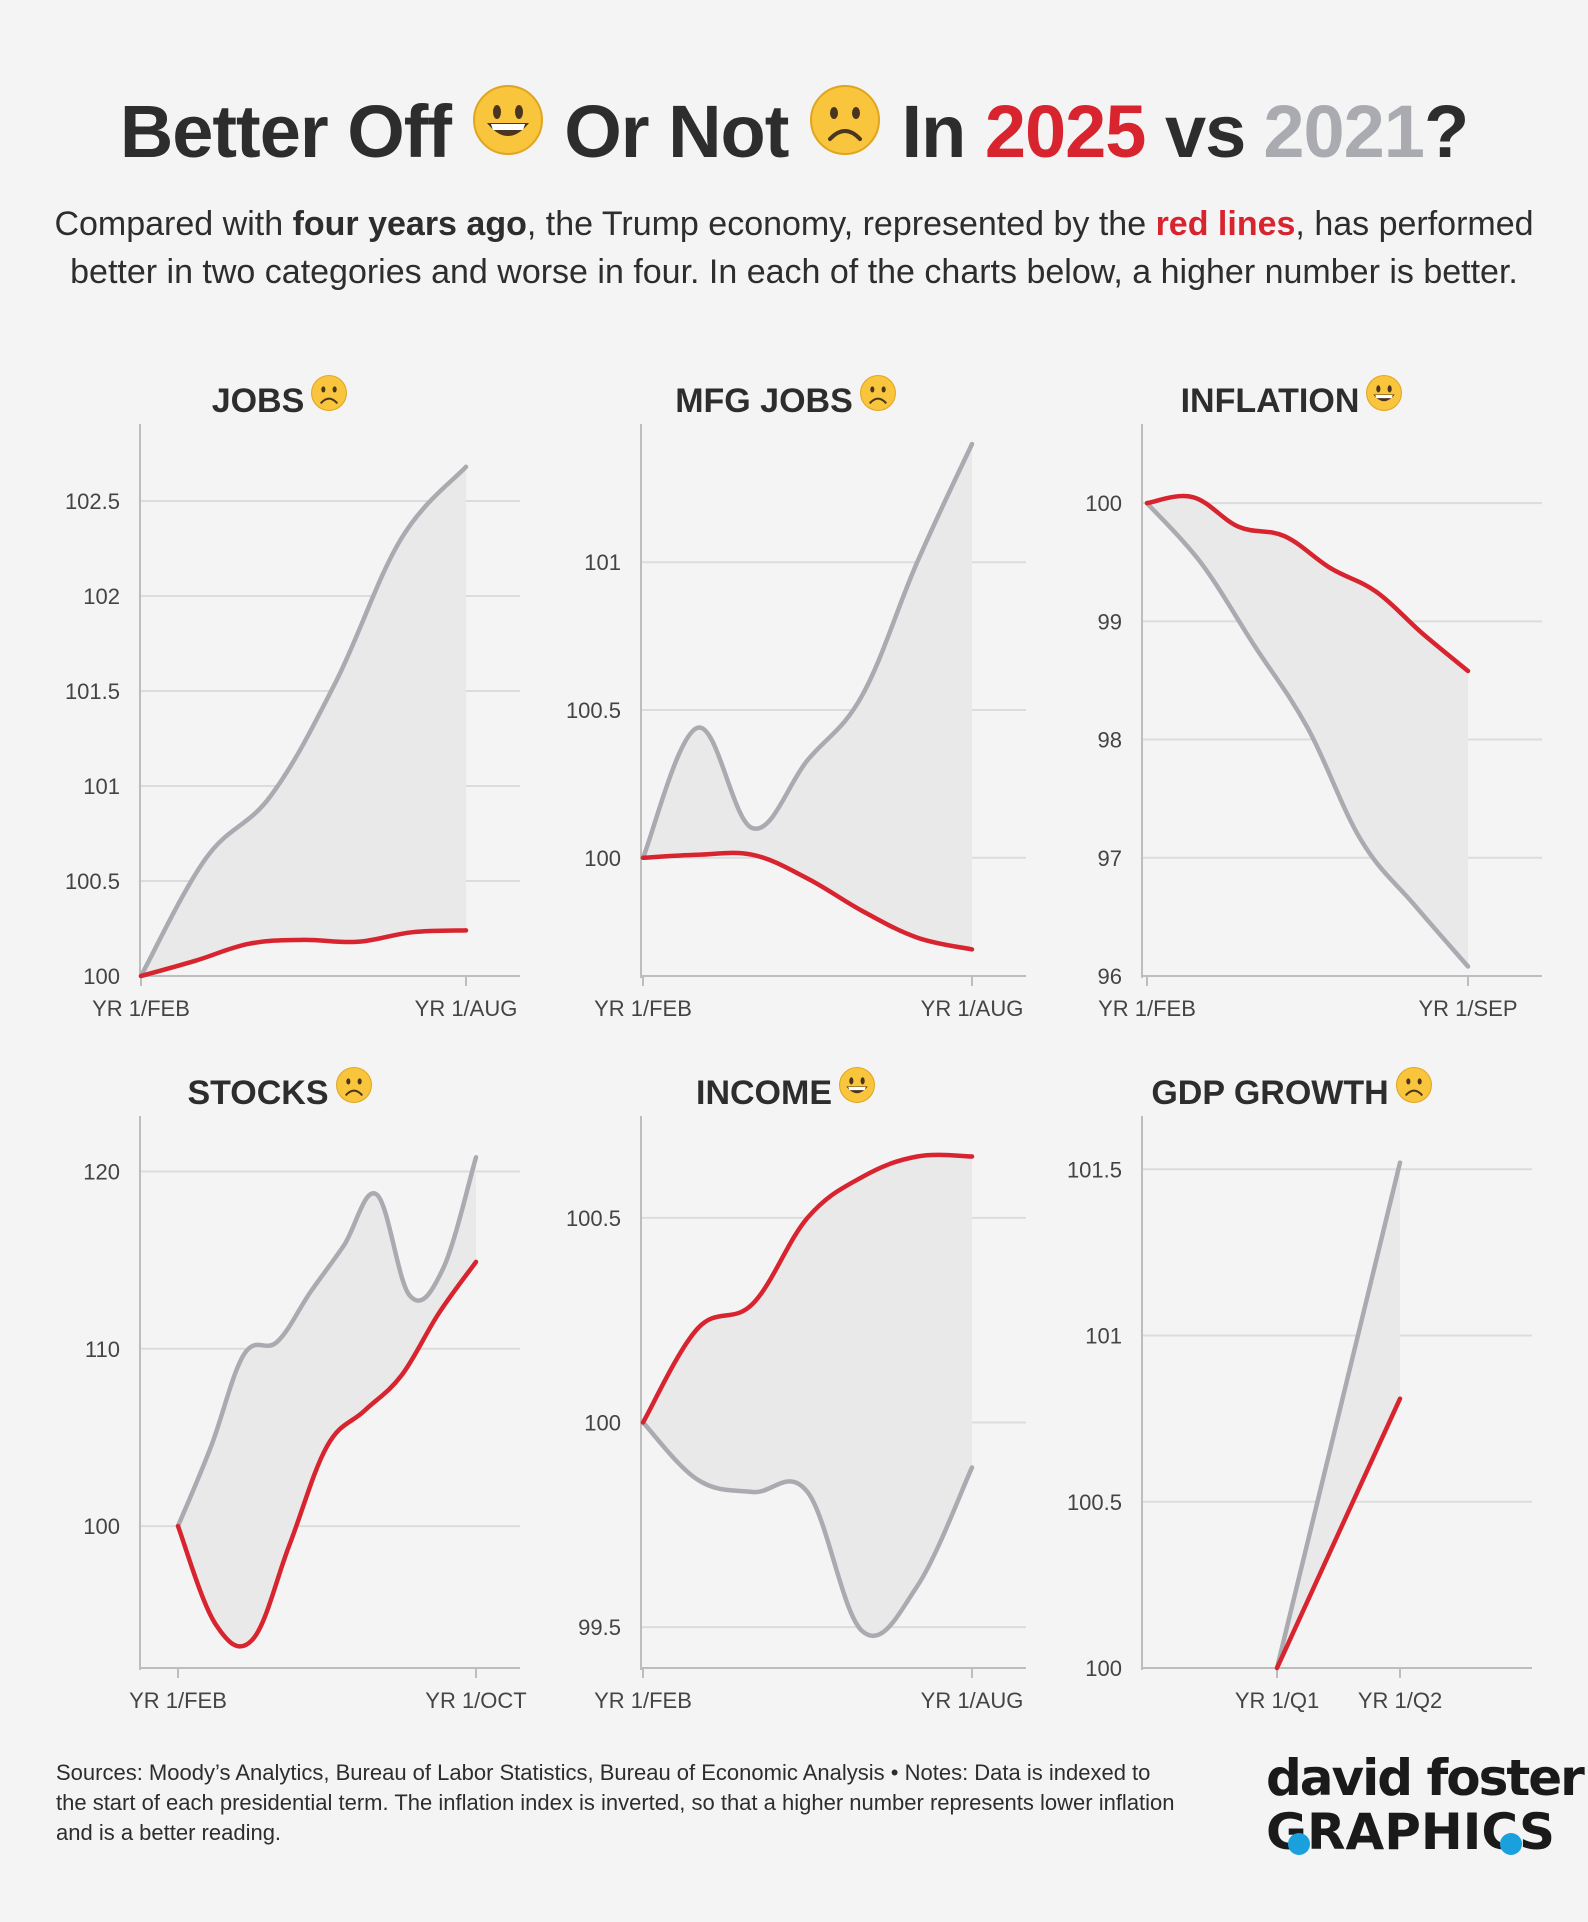  What do you see at coordinates (1270, 1093) in the screenshot?
I see `chart-title-text: GDP GROWTH` at bounding box center [1270, 1093].